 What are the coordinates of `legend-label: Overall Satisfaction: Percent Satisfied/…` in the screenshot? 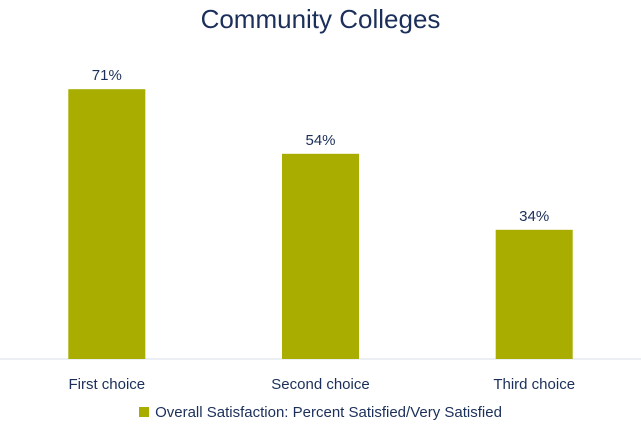 It's located at (328, 412).